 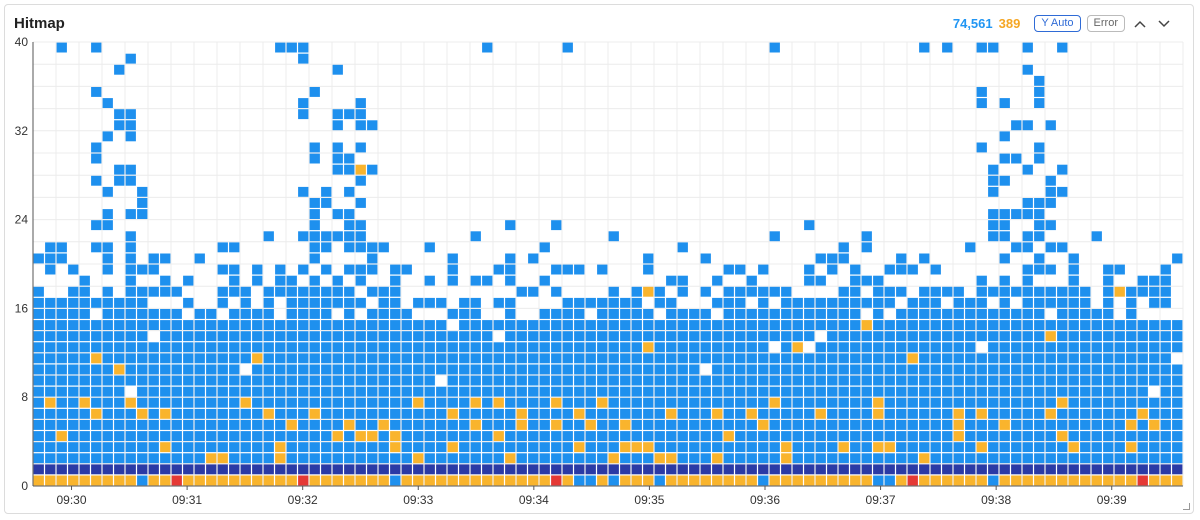 I want to click on y-auto-button: Y Auto, so click(x=1057, y=23).